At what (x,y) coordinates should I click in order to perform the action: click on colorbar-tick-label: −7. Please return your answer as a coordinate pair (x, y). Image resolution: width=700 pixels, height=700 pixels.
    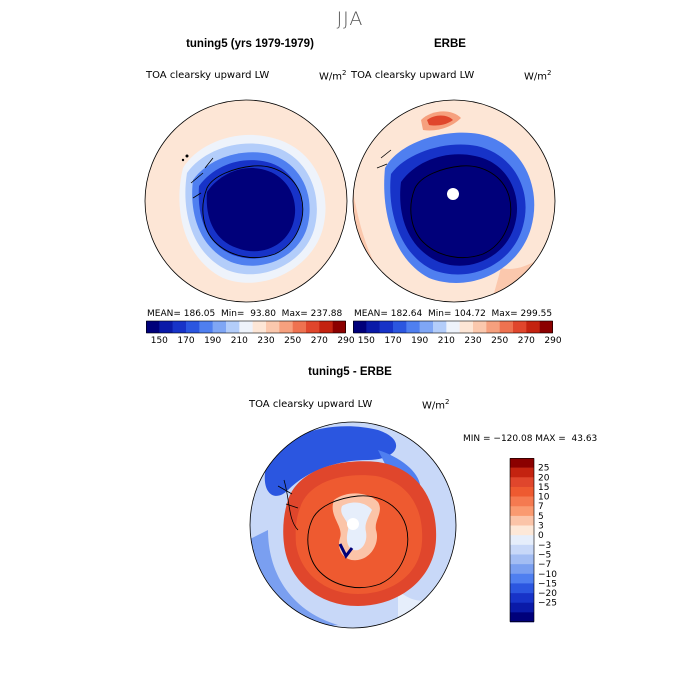
    Looking at the image, I should click on (544, 565).